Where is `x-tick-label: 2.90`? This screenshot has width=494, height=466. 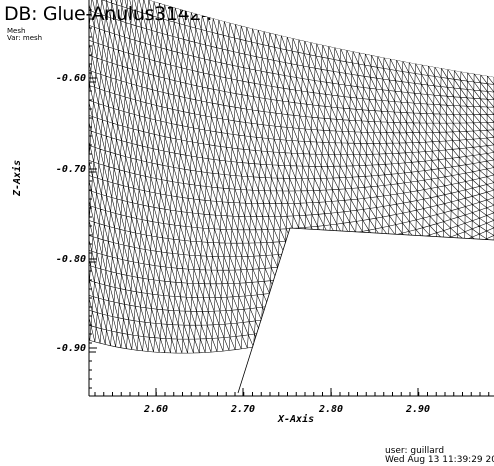
x-tick-label: 2.90 is located at coordinates (418, 409).